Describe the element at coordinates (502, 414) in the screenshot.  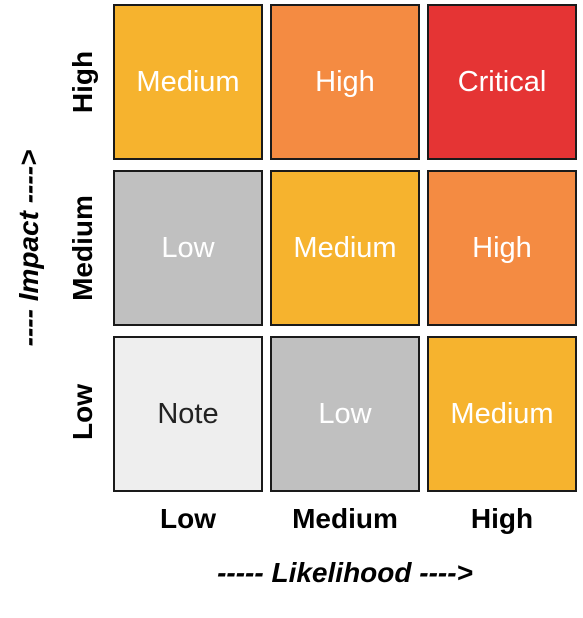
I see `cell-impact-low-likelihood-high: Medium` at that location.